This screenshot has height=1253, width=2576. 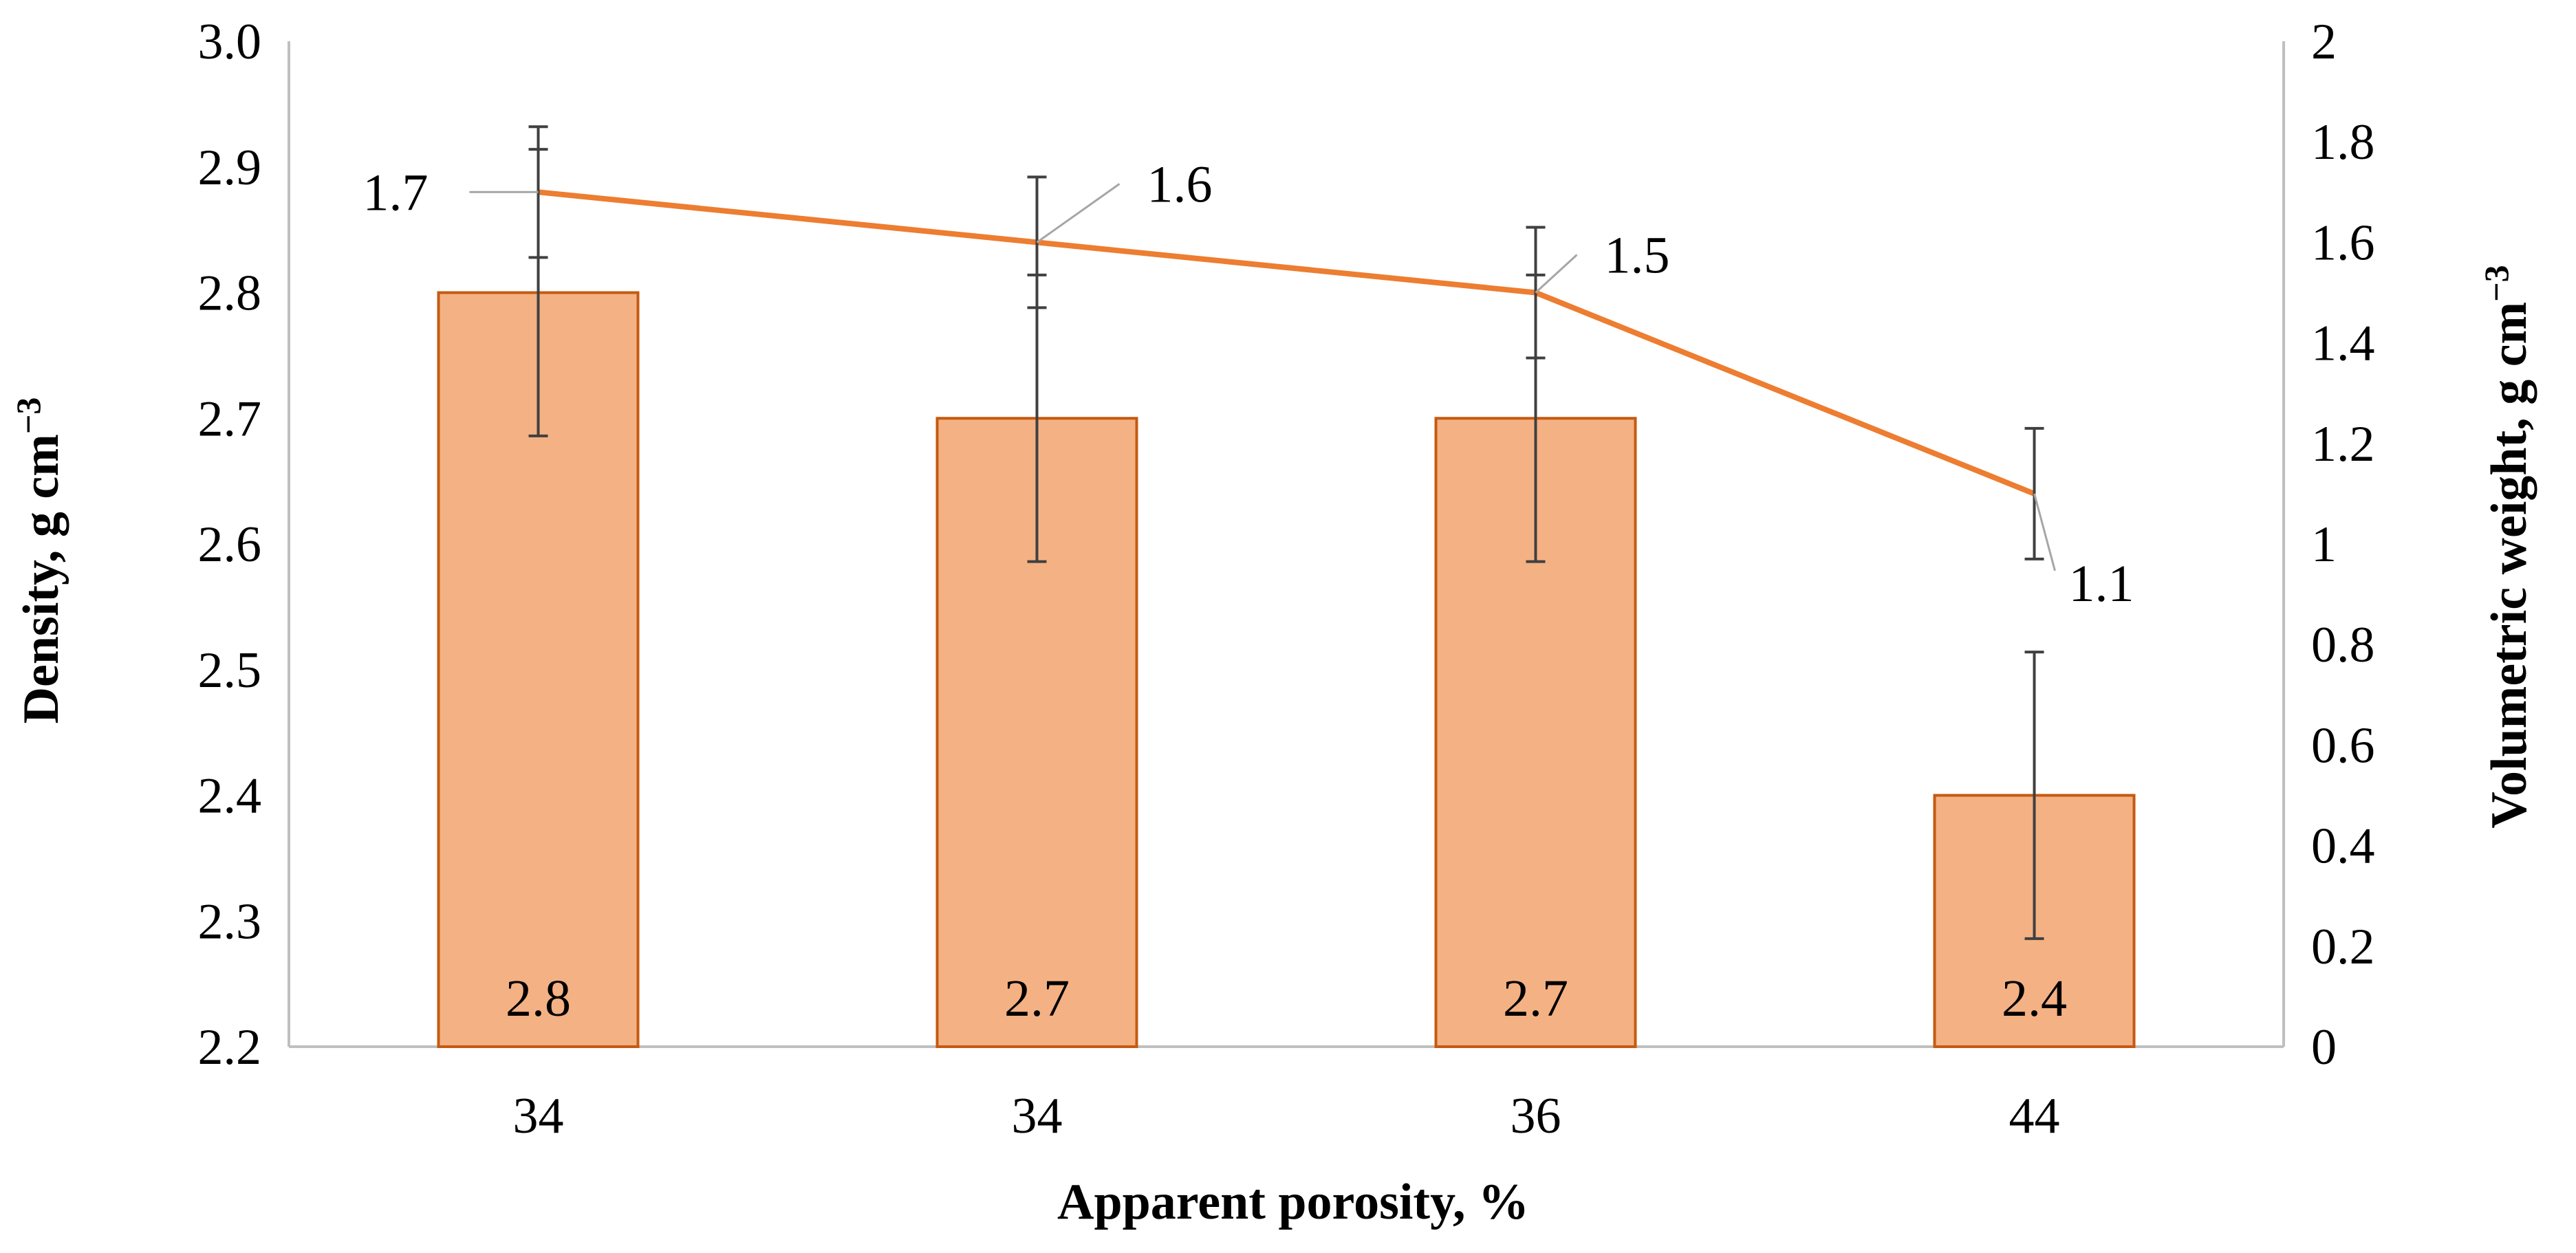 I want to click on right-tick-label: 1.8, so click(x=2343, y=142).